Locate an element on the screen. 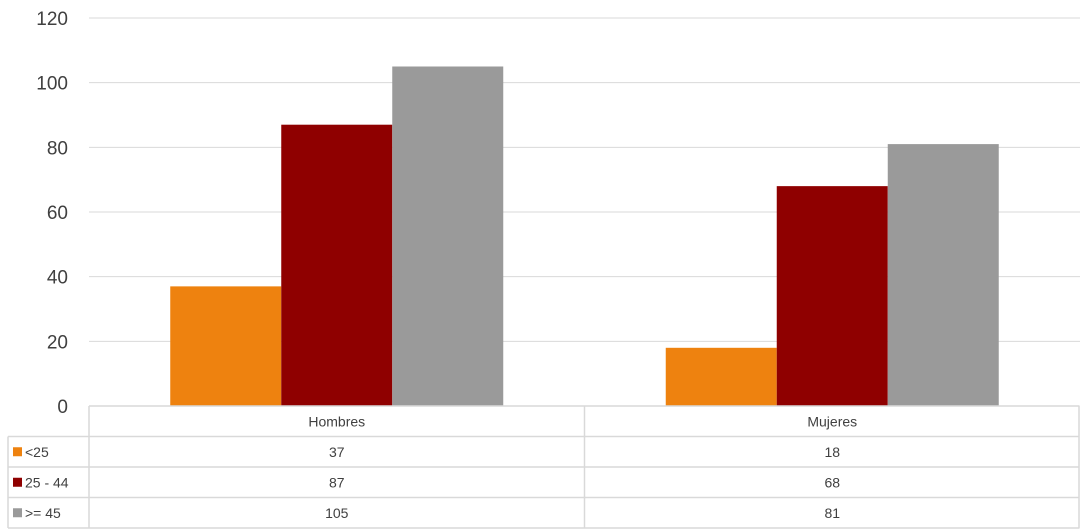 The height and width of the screenshot is (529, 1080). legend-label: >= 45 is located at coordinates (43, 513).